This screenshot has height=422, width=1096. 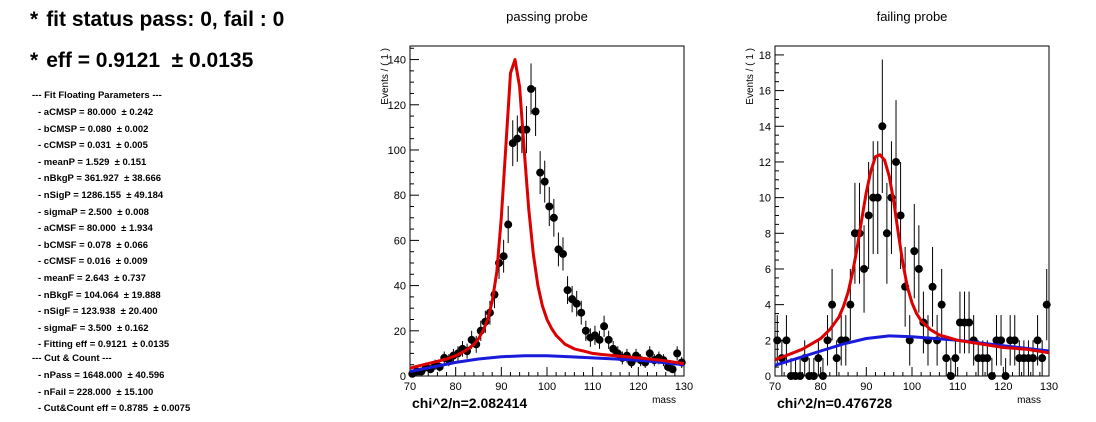 I want to click on x-tick-label: 100, so click(x=912, y=387).